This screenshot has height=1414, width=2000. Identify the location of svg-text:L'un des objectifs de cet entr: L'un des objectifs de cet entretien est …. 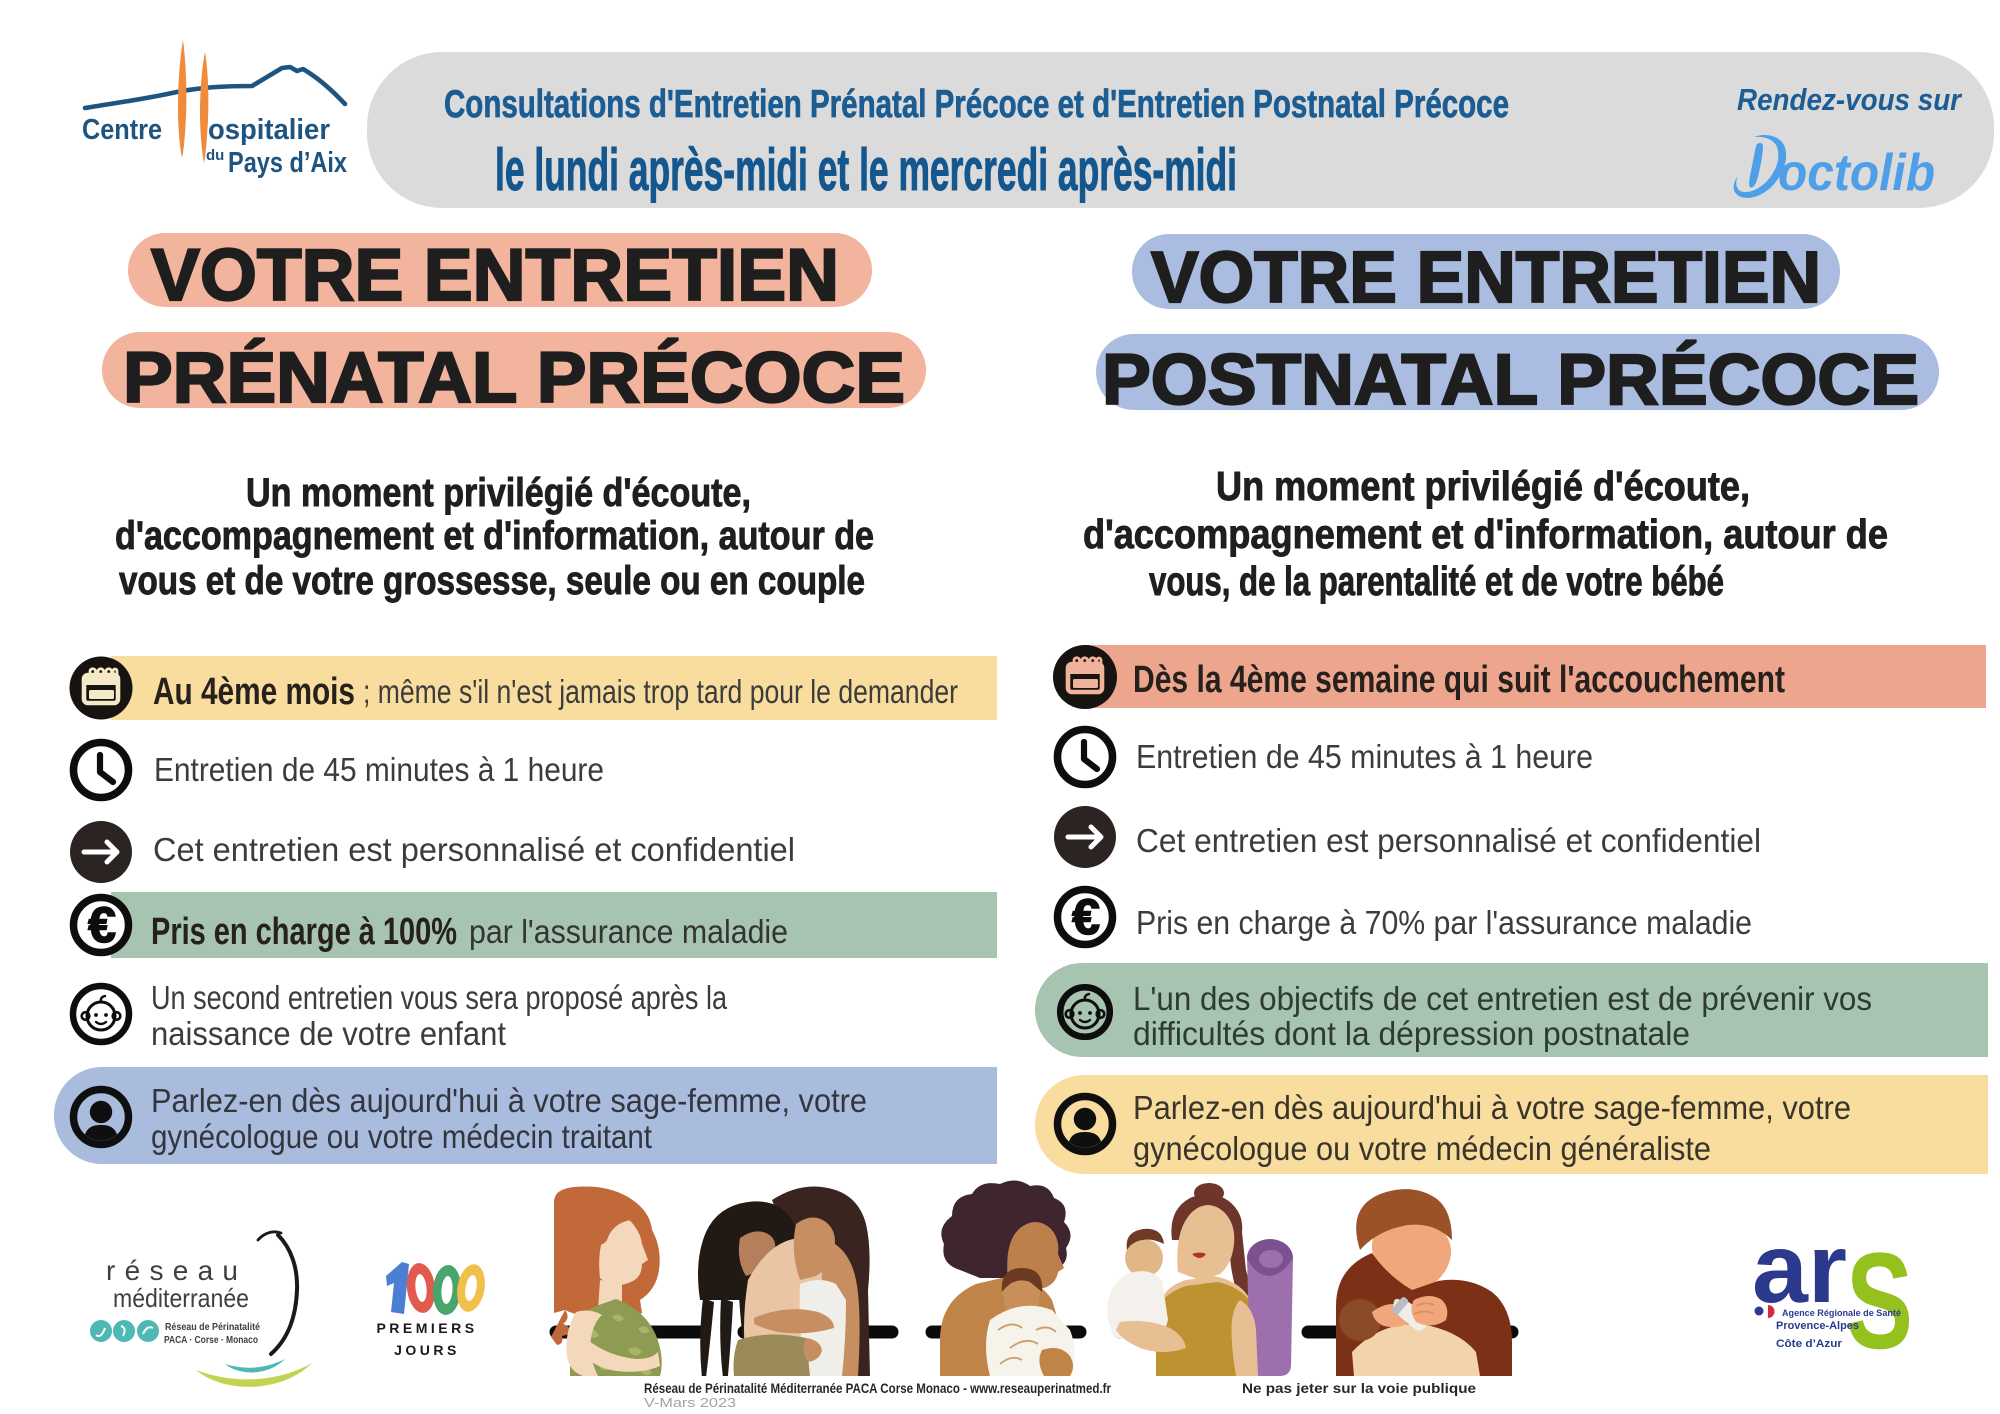
(1502, 998).